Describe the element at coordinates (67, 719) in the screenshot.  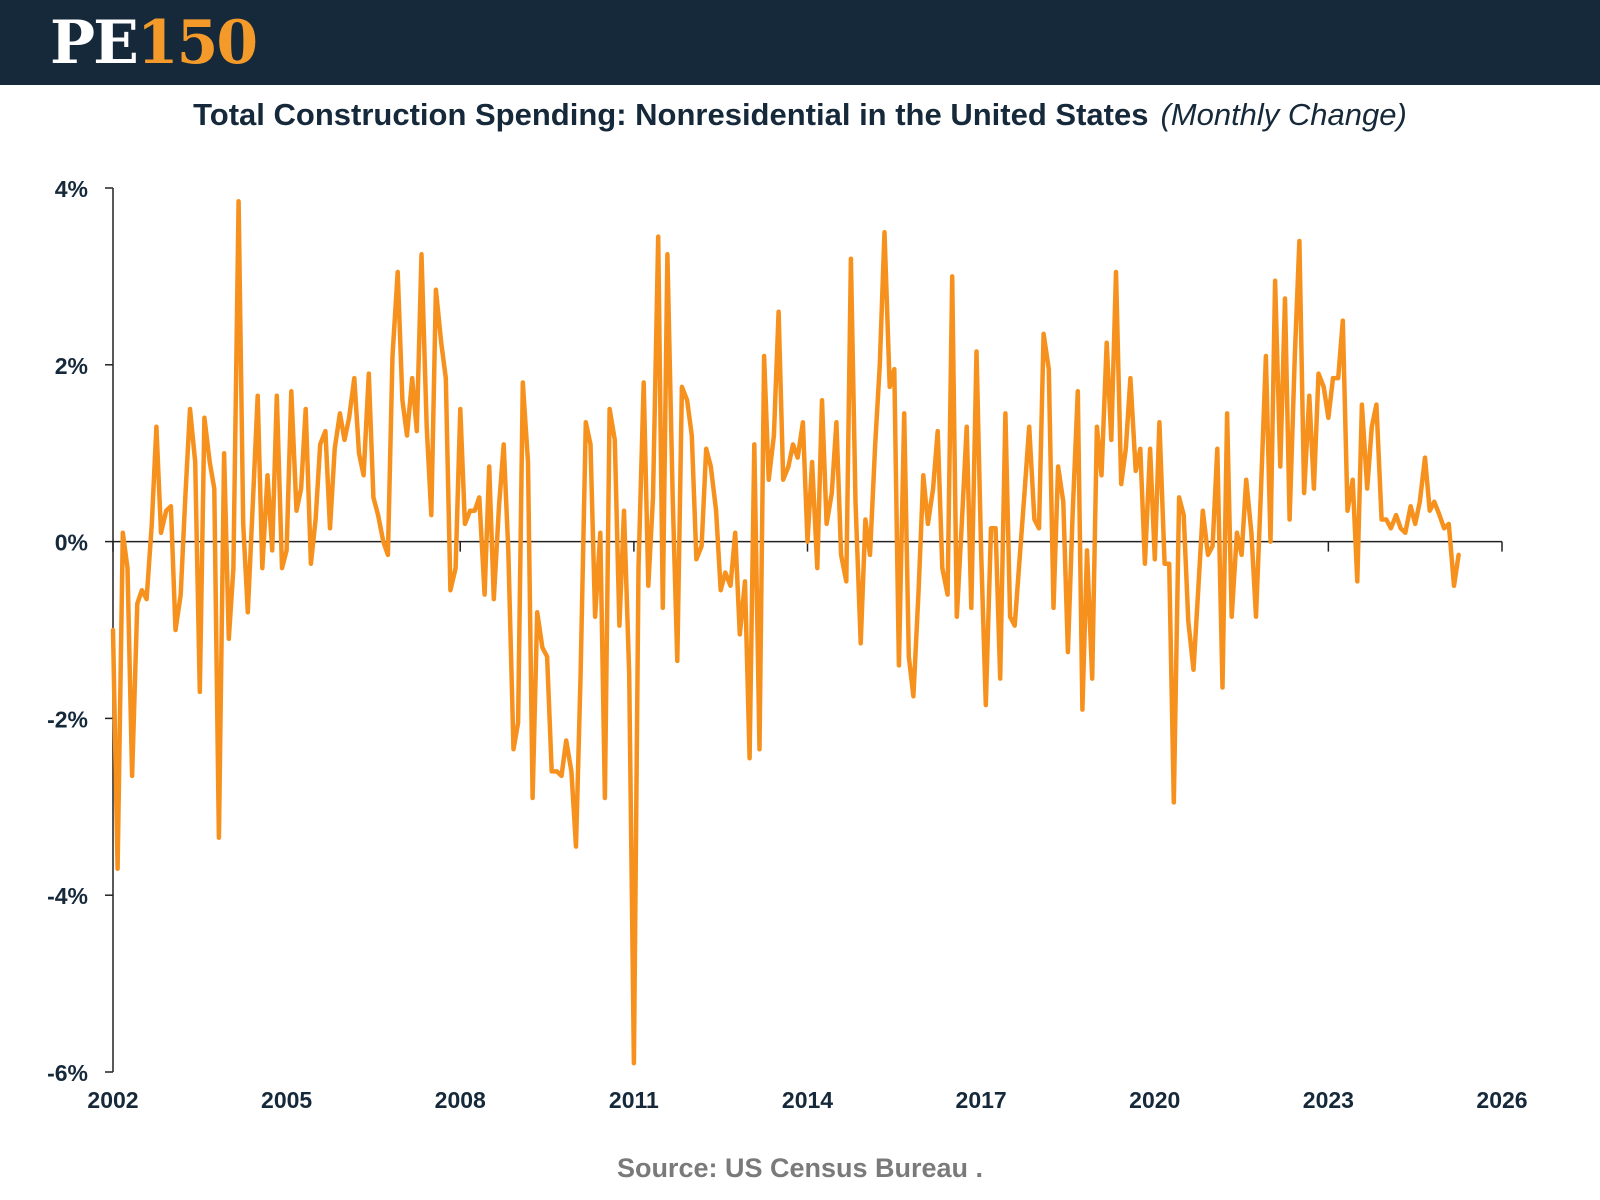
I see `y-tick-label: -2%` at that location.